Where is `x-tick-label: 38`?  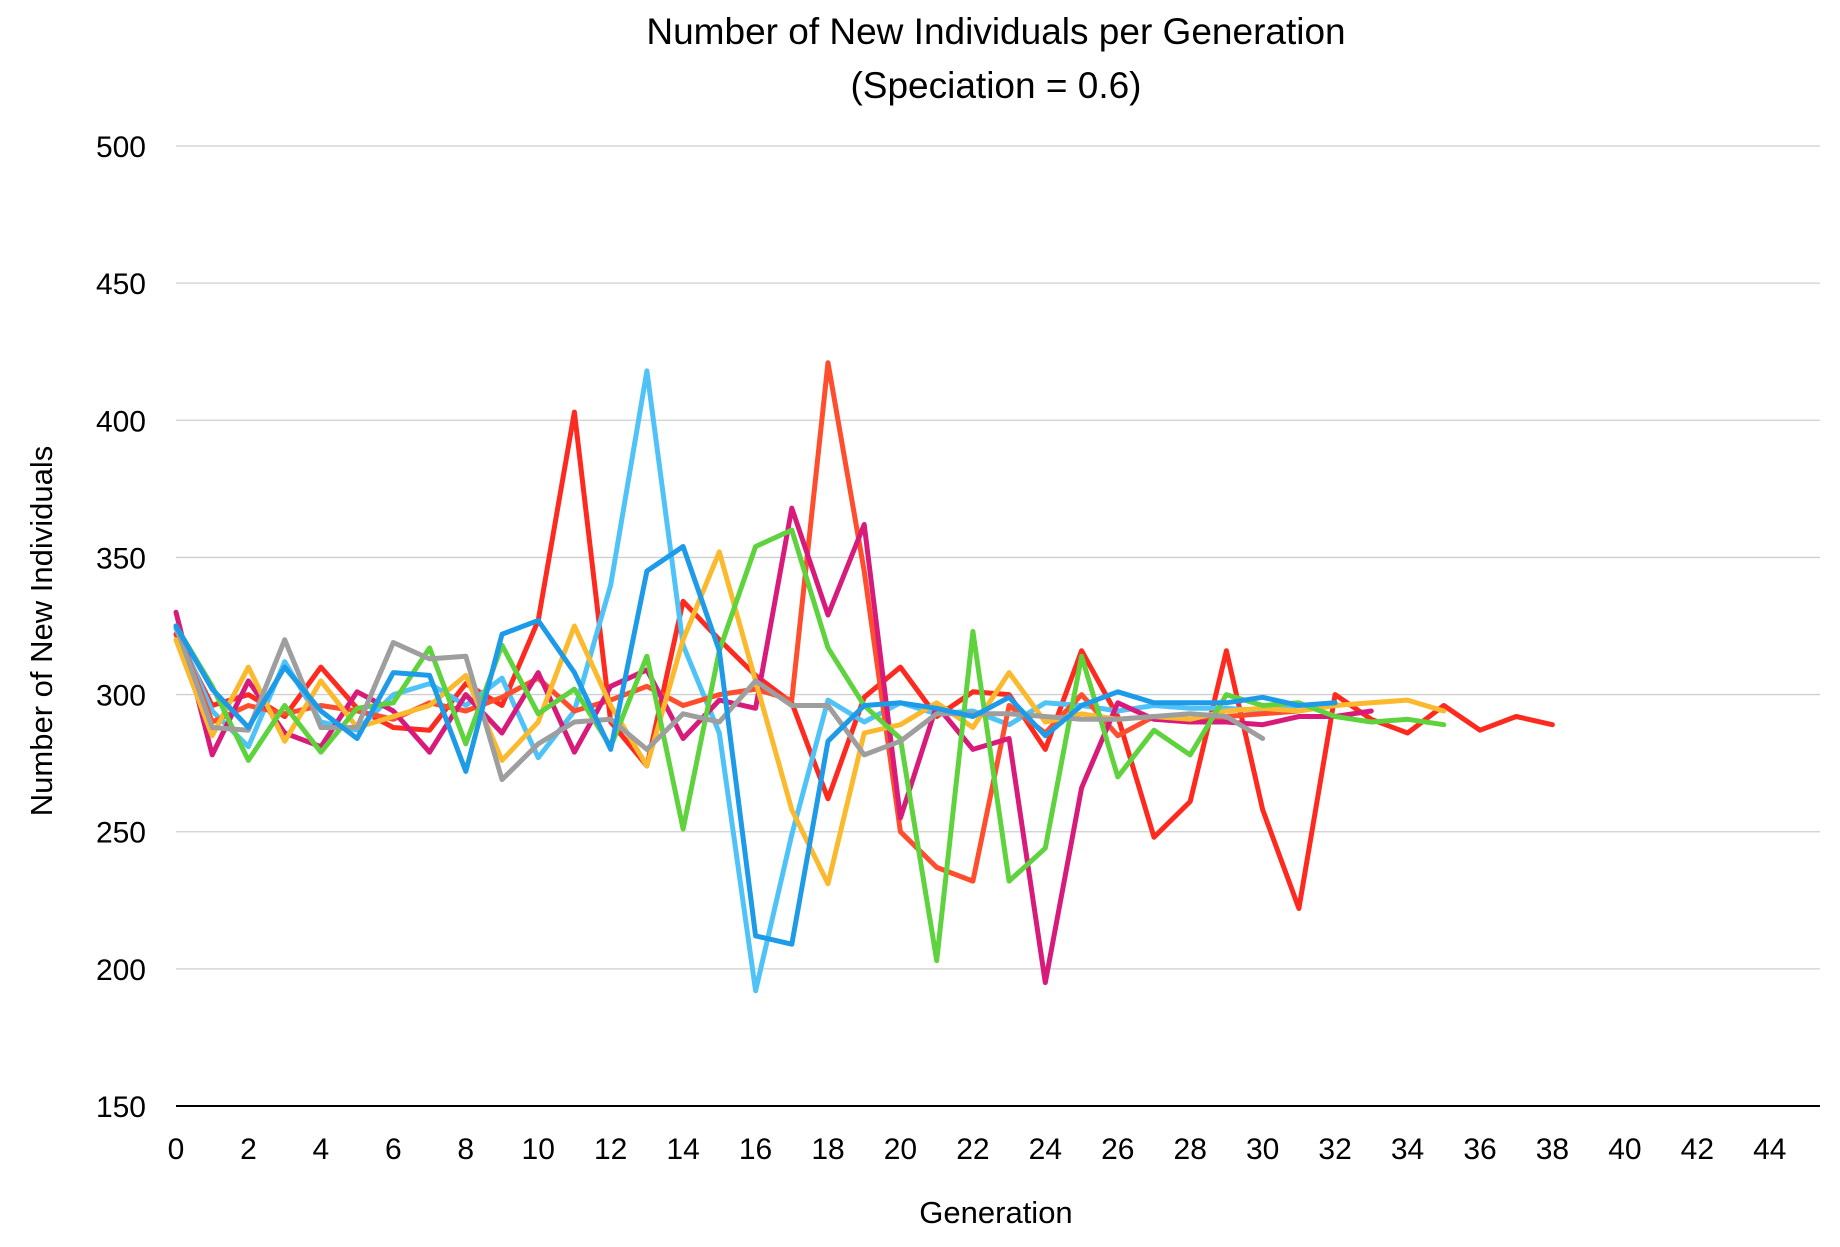
x-tick-label: 38 is located at coordinates (1552, 1149).